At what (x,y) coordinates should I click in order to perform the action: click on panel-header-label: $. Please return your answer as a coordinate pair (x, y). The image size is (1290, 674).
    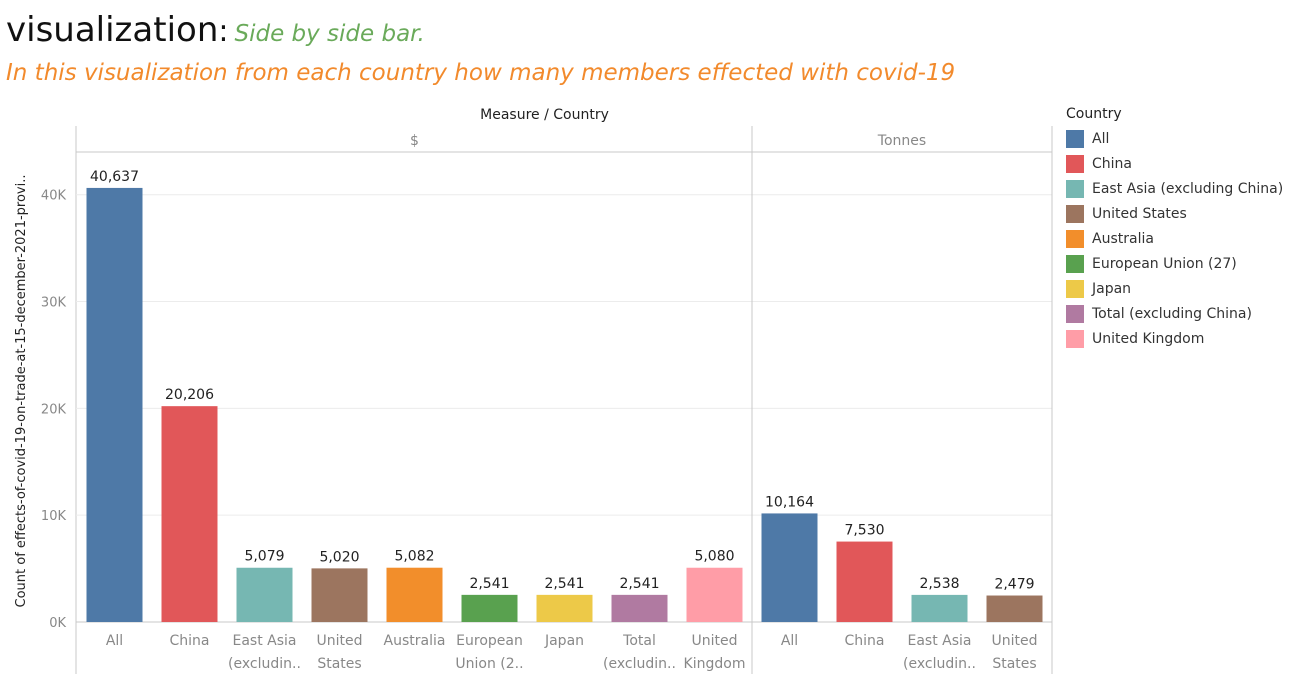
    Looking at the image, I should click on (414, 141).